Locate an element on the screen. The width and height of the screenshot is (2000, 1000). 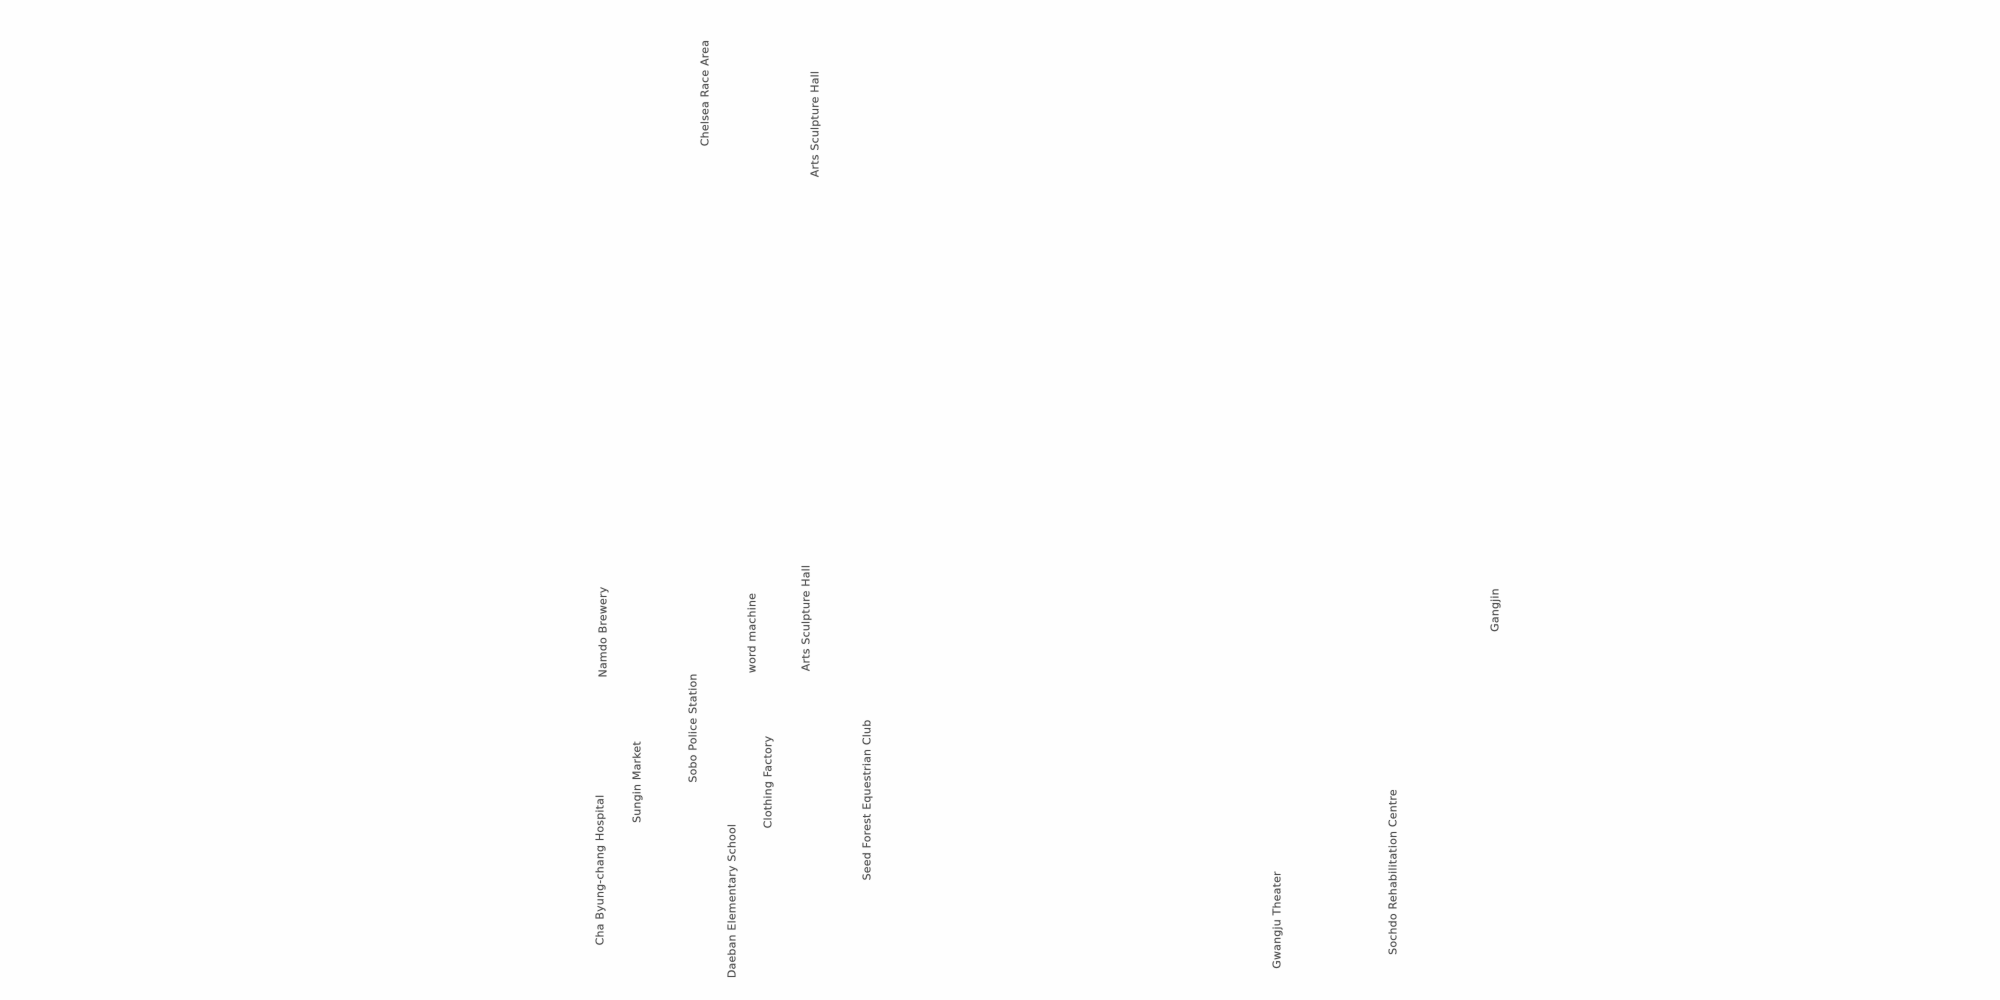
map-label: Namdo Brewery is located at coordinates (603, 632).